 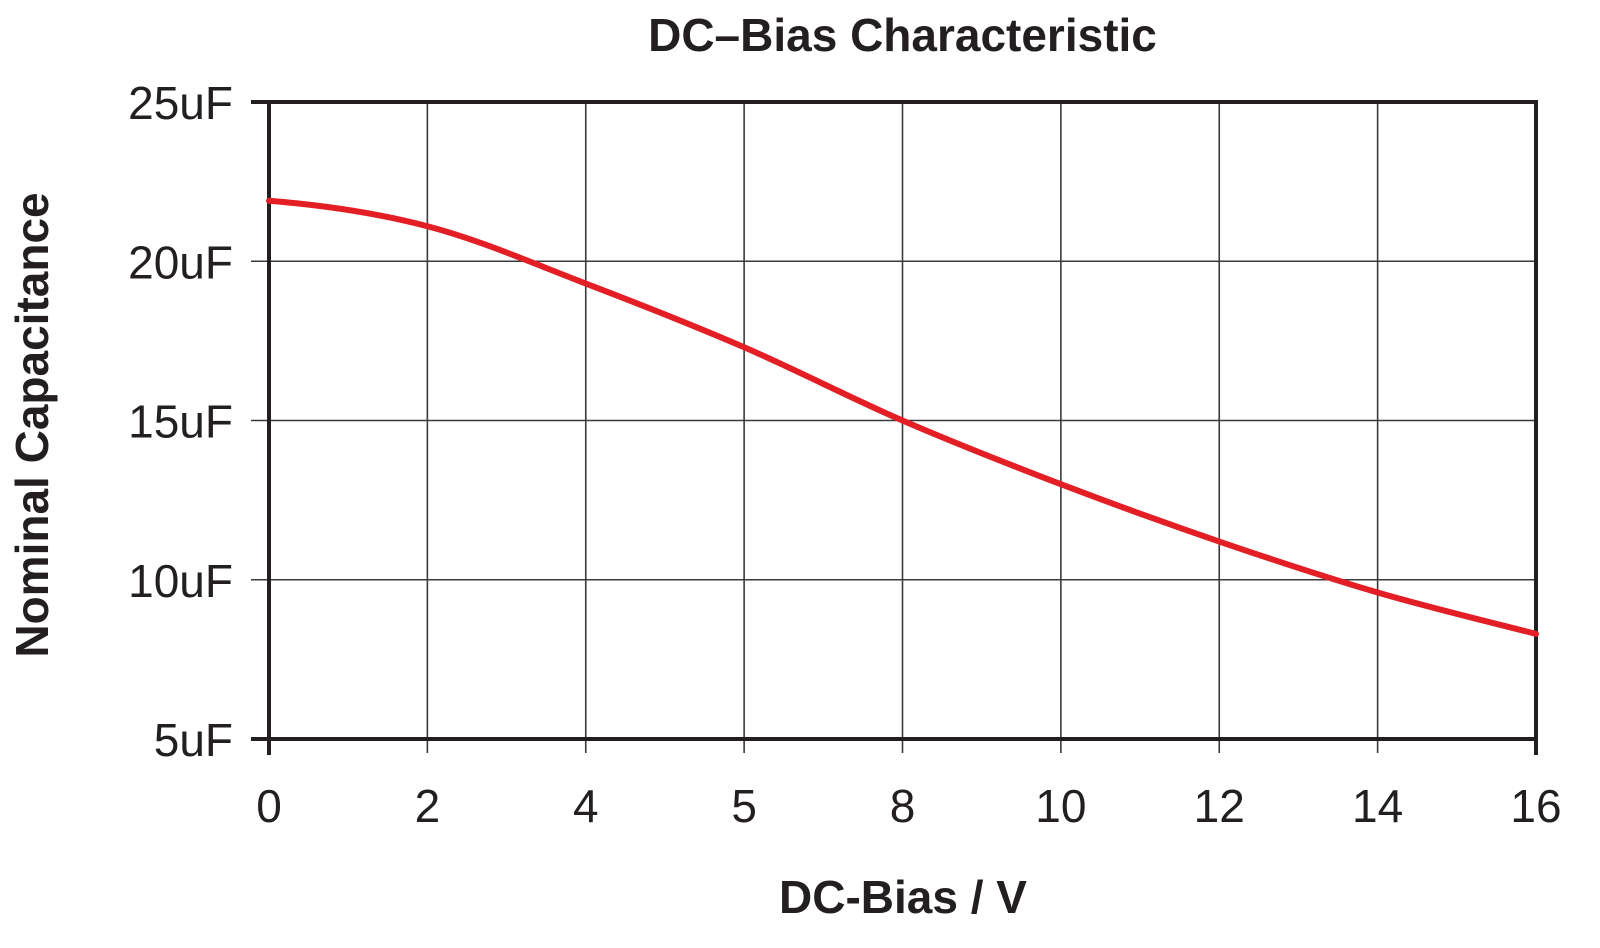 I want to click on y-tick-label: 5uF, so click(x=193, y=740).